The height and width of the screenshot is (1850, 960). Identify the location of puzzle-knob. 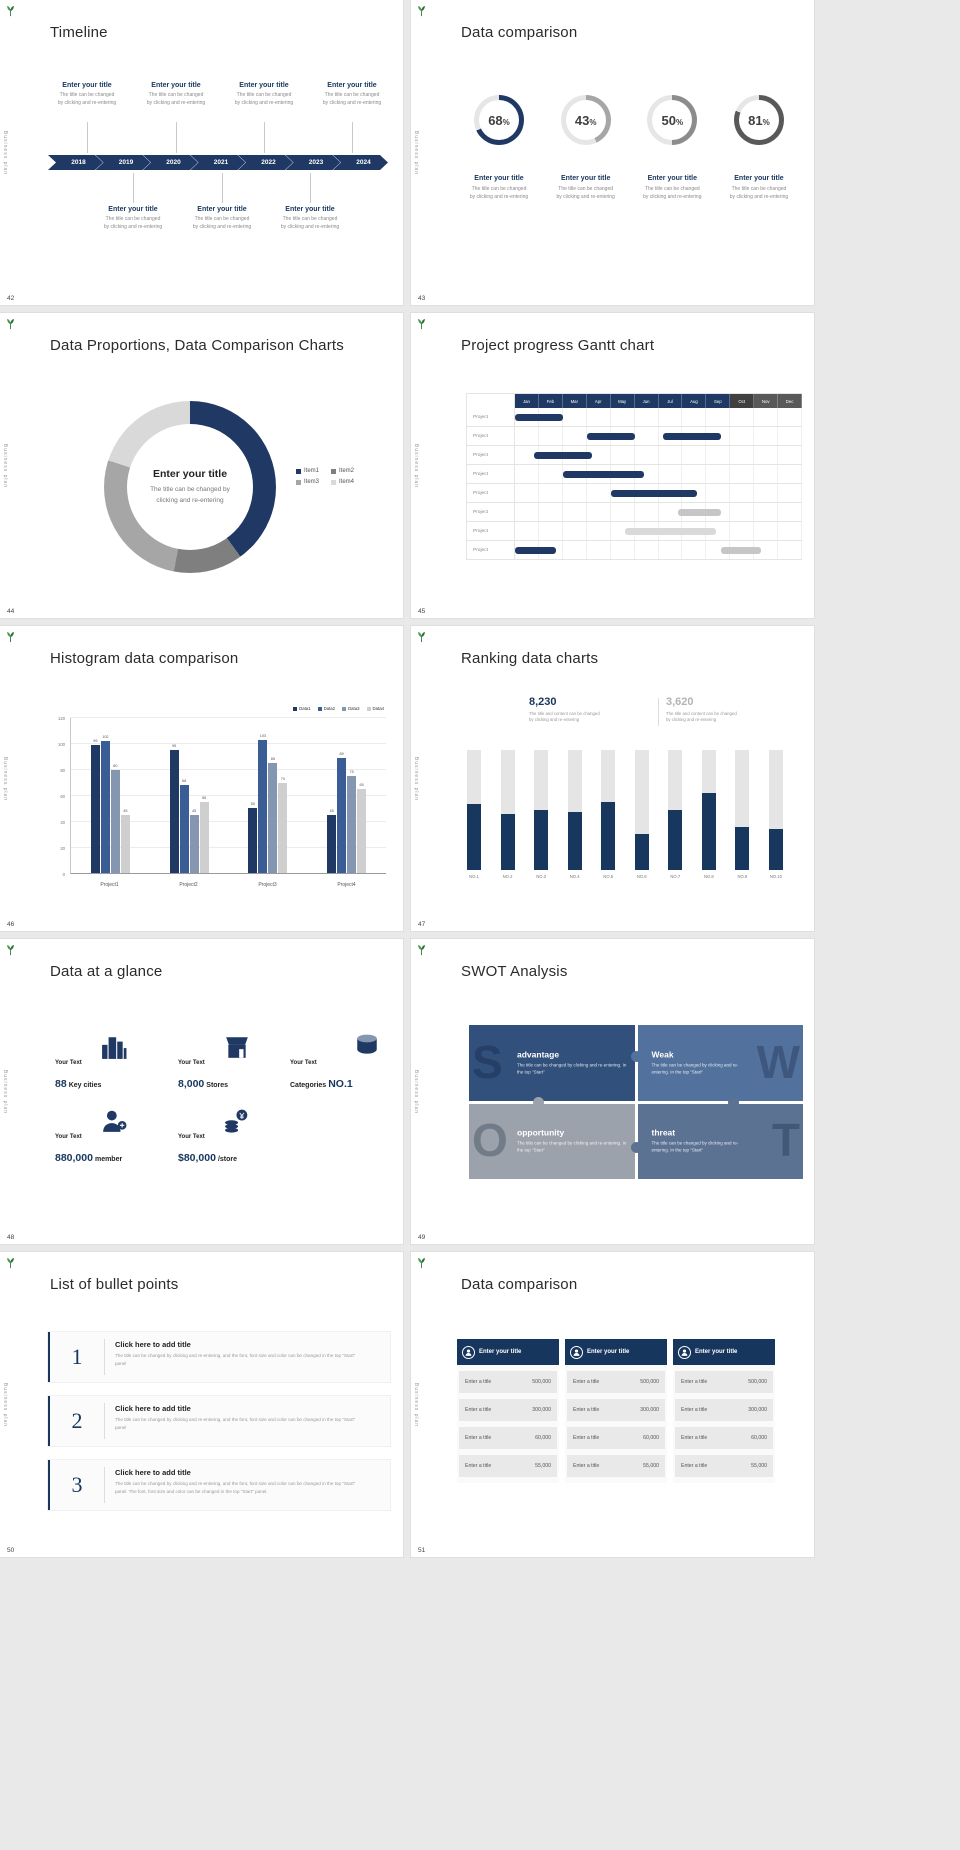
(636, 1056).